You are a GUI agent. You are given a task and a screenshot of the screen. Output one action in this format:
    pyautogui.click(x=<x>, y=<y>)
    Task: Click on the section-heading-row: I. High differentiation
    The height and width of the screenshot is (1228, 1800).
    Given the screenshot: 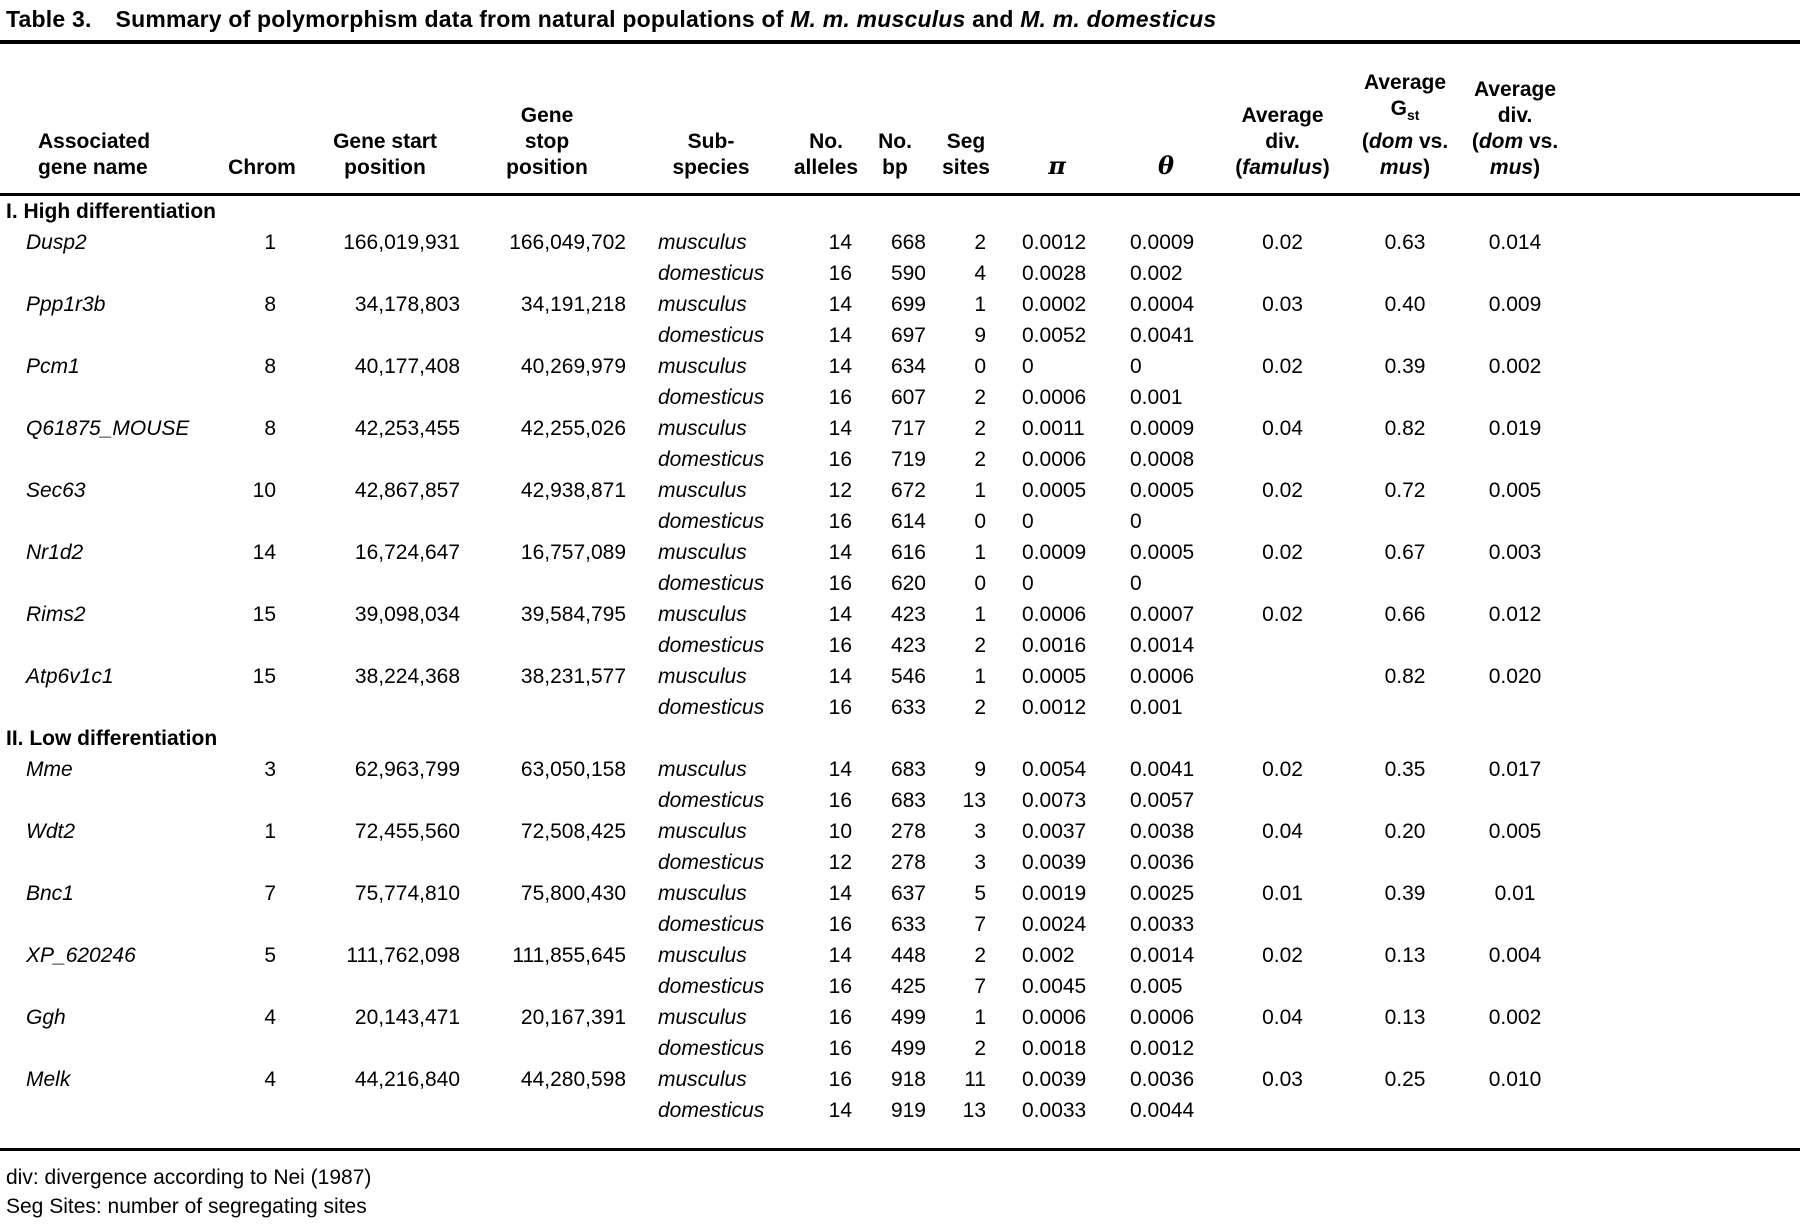 What is the action you would take?
    pyautogui.click(x=900, y=210)
    